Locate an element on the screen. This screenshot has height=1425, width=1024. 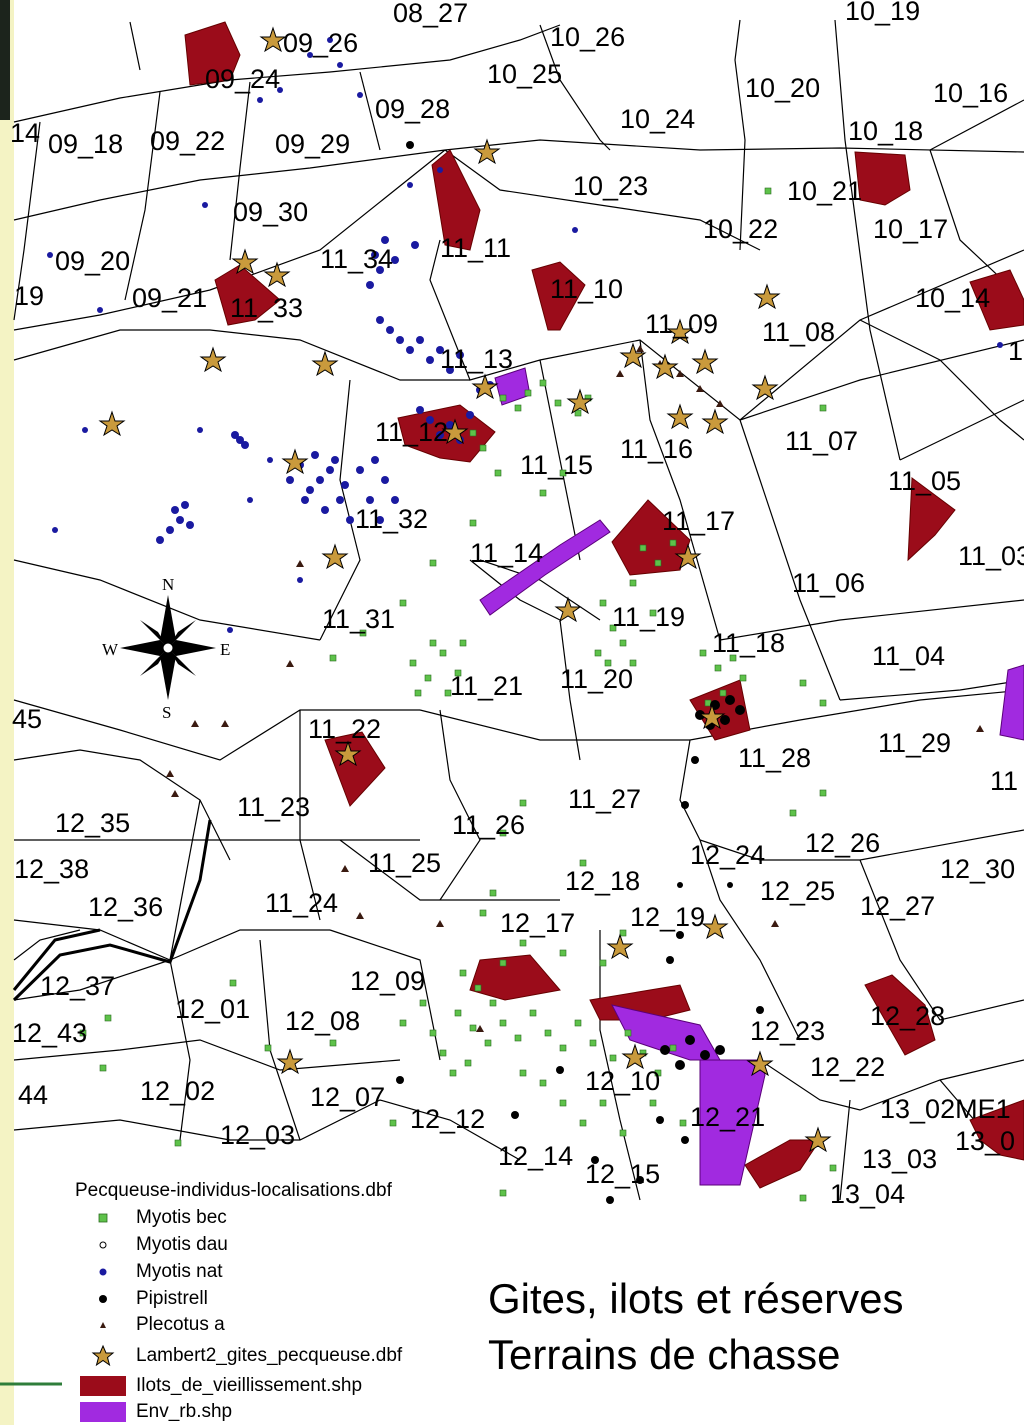
parcel-label: 11_05 is located at coordinates (924, 481).